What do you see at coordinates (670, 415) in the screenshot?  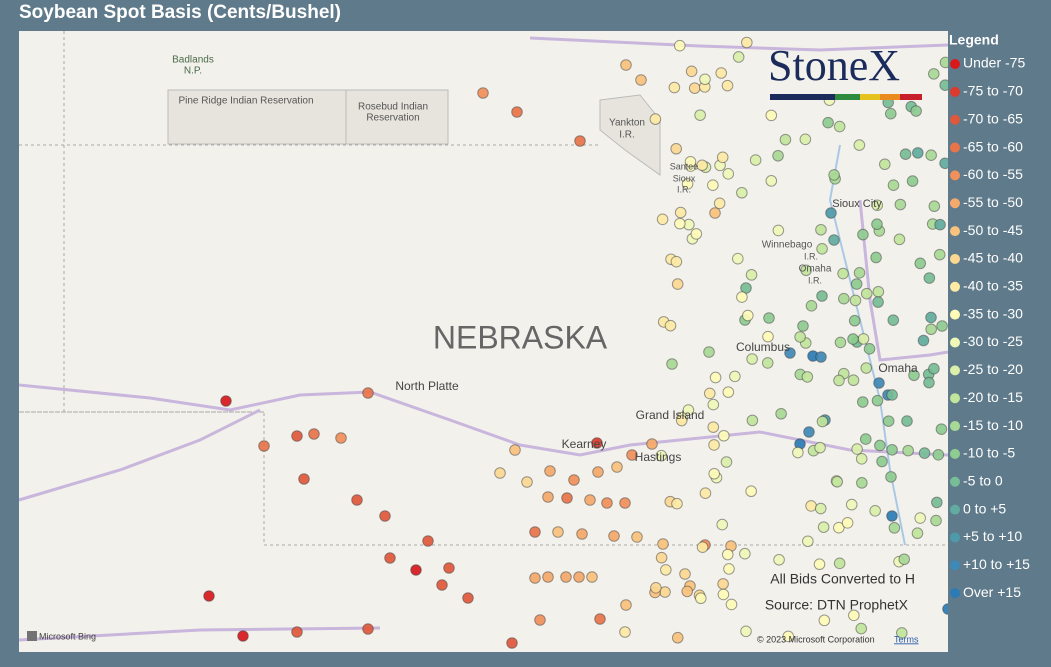 I see `place-label: Grand Island` at bounding box center [670, 415].